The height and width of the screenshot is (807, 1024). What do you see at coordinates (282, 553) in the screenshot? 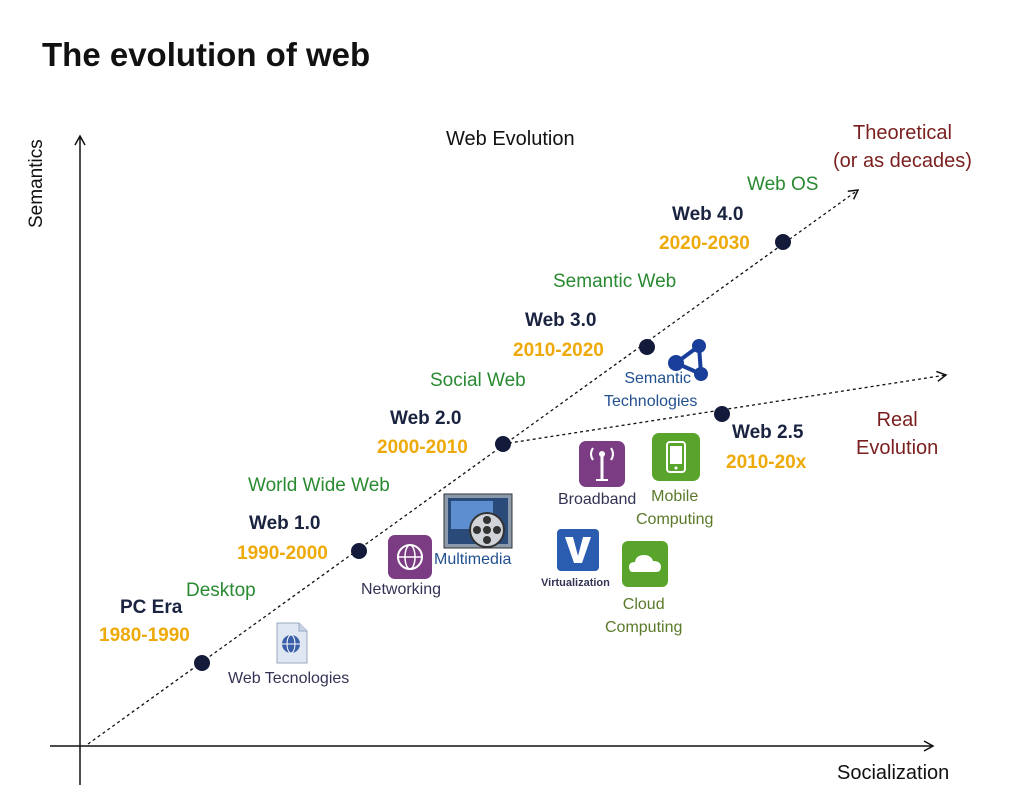
I see `years-web-1-0: 1990-2000` at bounding box center [282, 553].